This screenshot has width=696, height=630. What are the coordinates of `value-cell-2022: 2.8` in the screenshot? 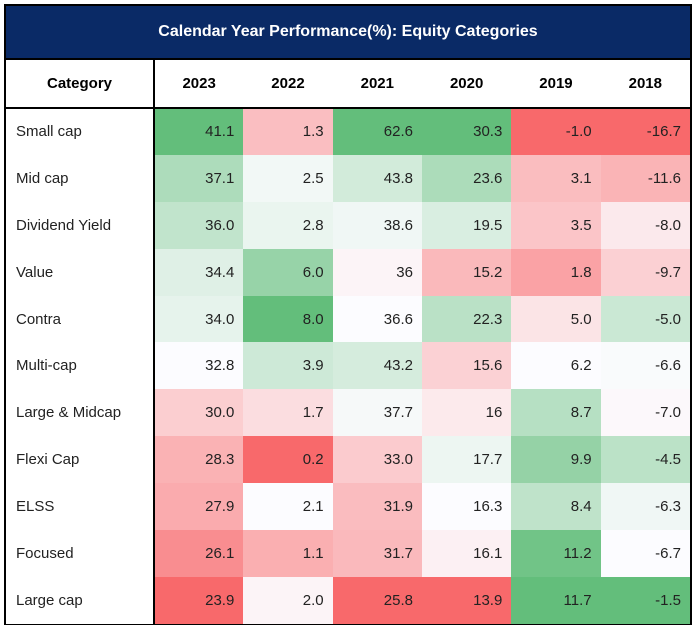 It's located at (288, 225).